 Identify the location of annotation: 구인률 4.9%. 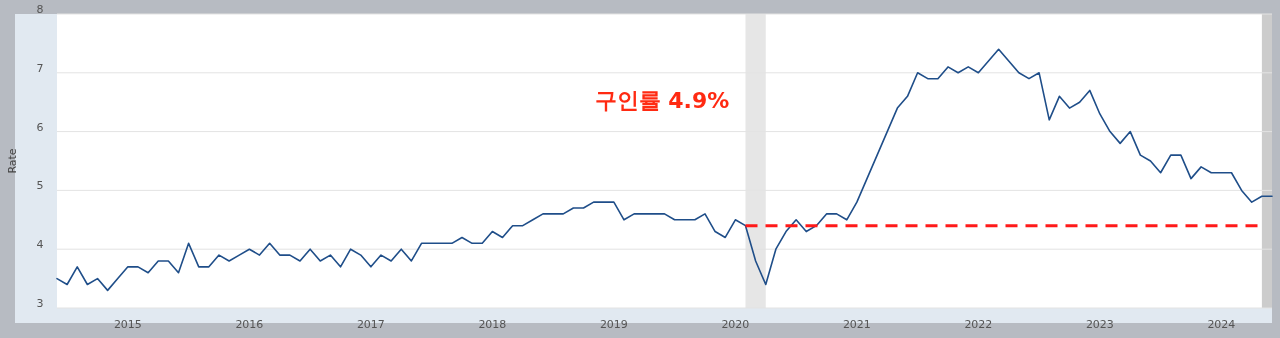
(662, 100).